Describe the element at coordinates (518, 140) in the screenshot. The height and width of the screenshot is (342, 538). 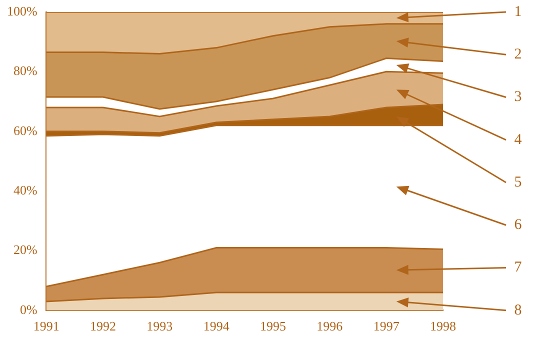
I see `text: 4` at that location.